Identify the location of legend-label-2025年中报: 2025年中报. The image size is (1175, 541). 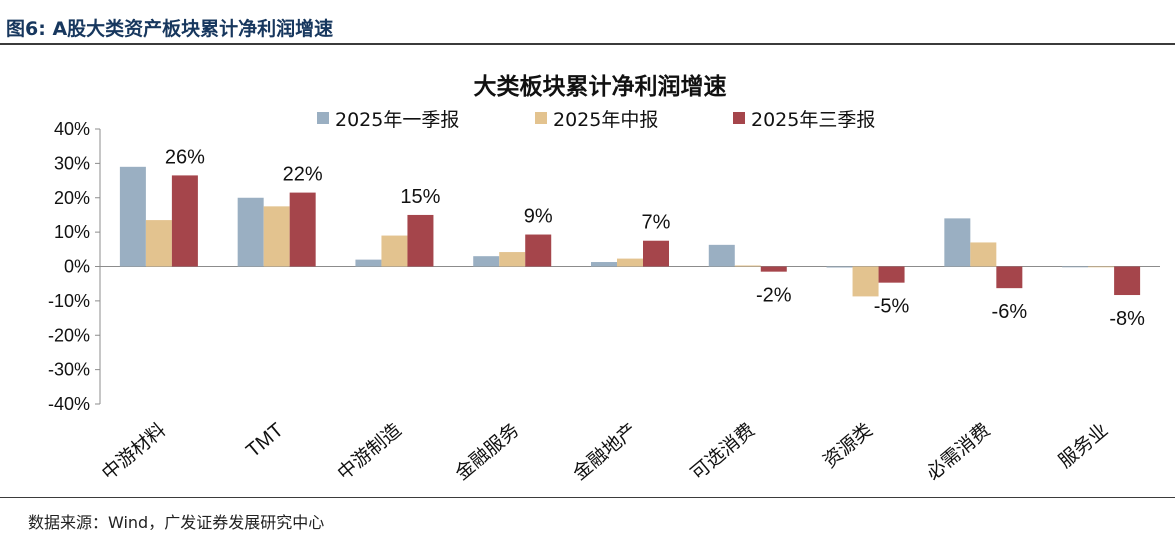
(605, 120).